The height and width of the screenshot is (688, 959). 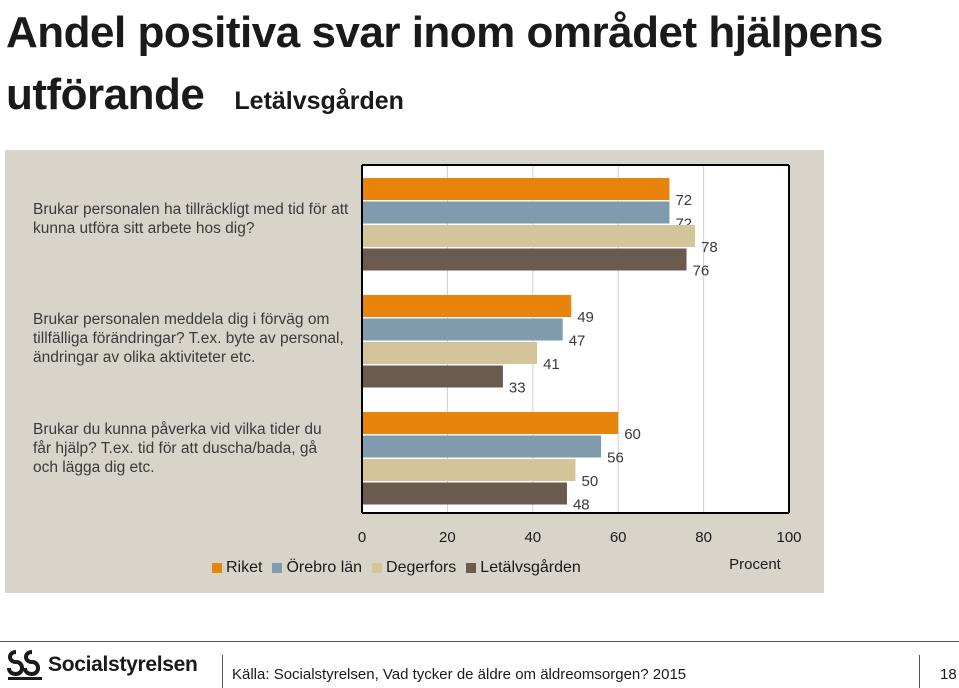 I want to click on data-label: 49, so click(x=585, y=317).